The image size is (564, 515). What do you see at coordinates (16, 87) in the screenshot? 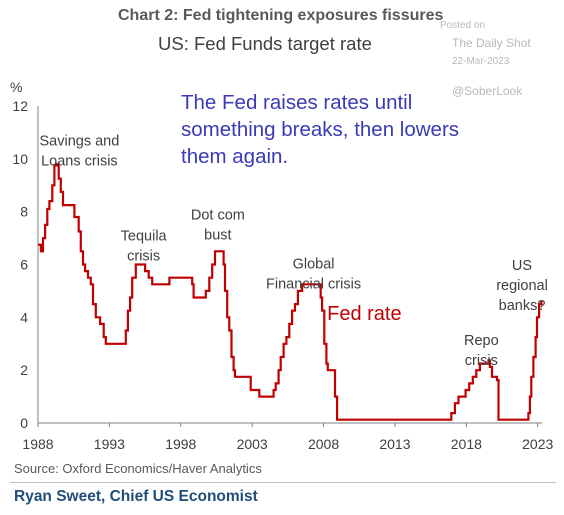
I see `y-axis-unit-label: %` at bounding box center [16, 87].